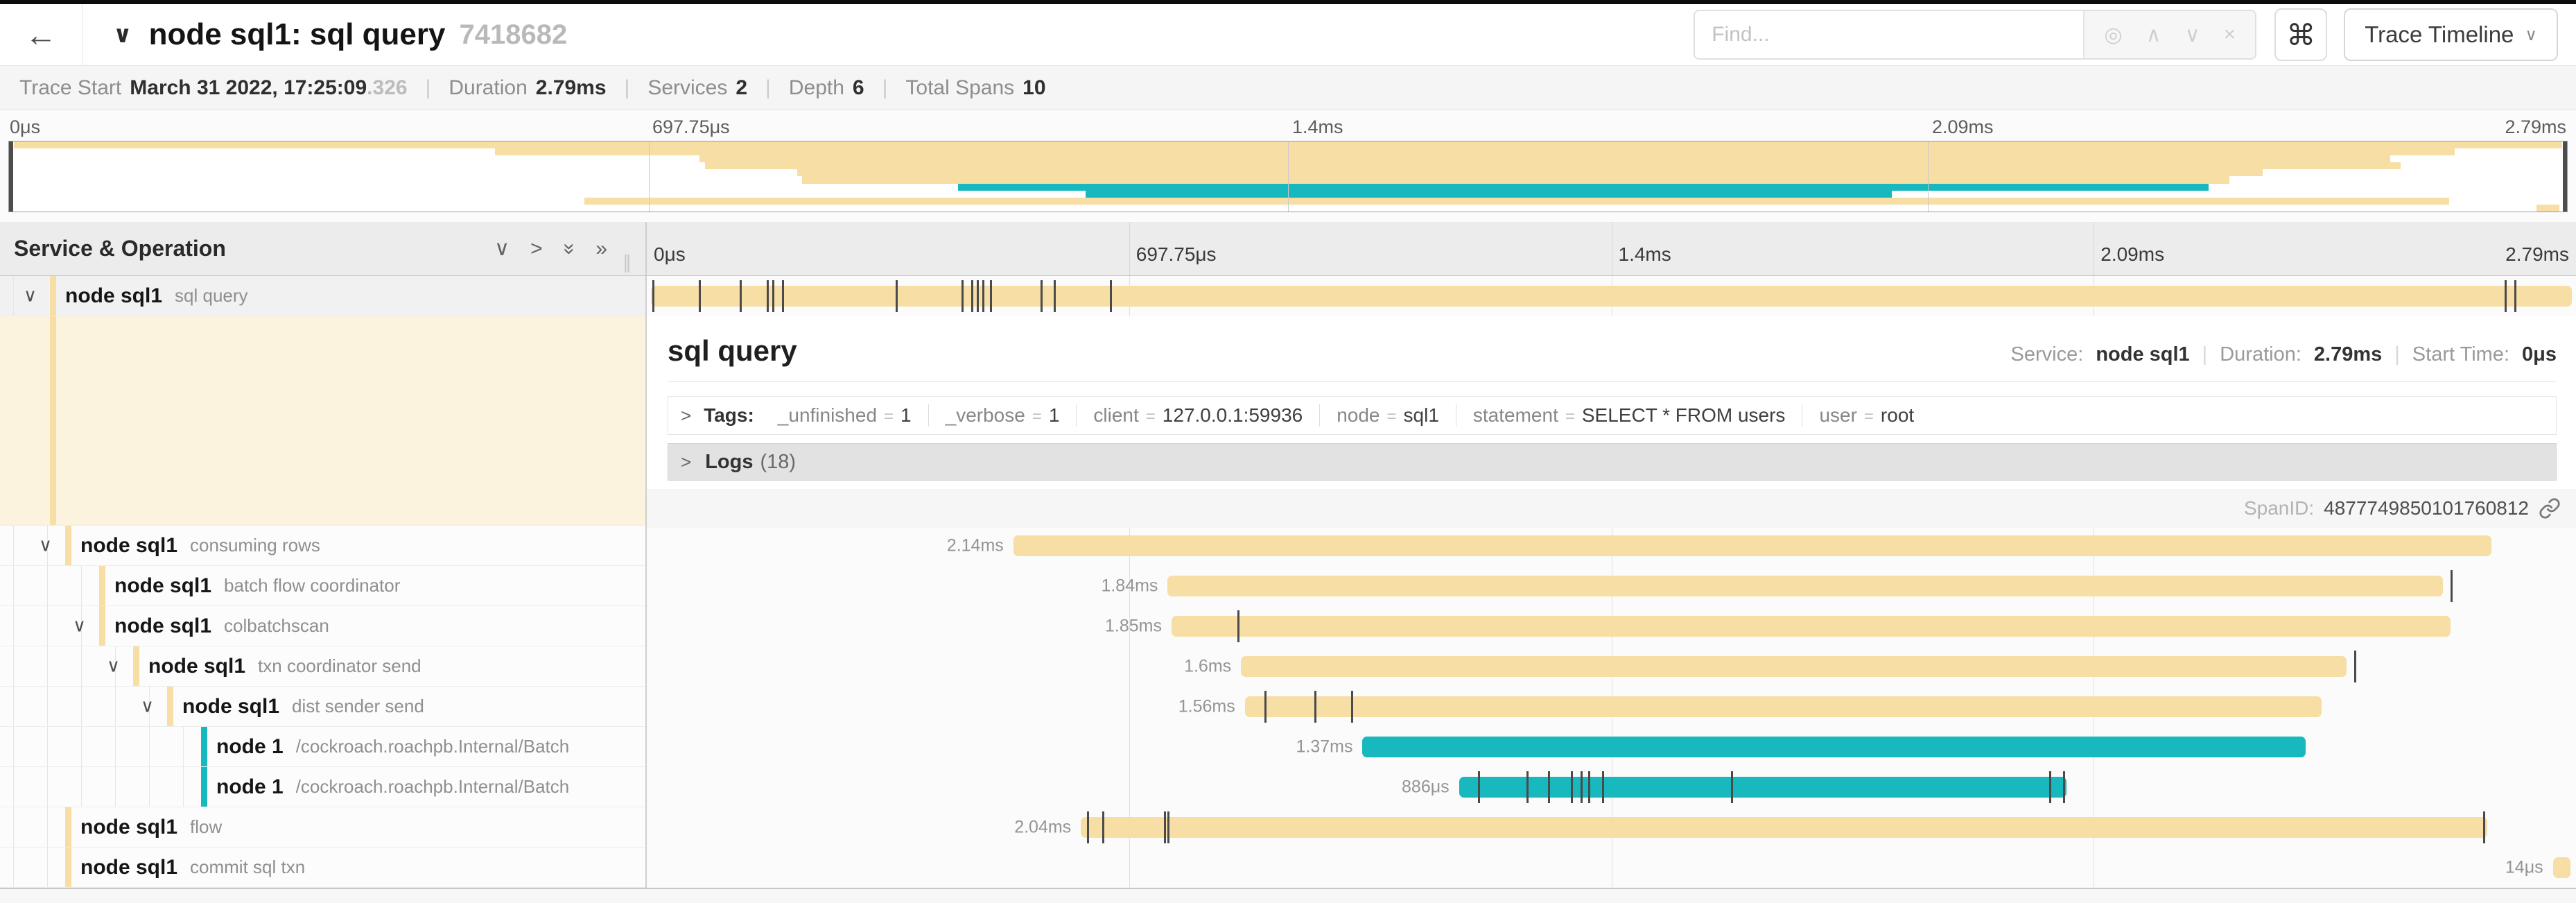 This screenshot has height=903, width=2576. I want to click on span-bar-row: 2.14ms, so click(1611, 546).